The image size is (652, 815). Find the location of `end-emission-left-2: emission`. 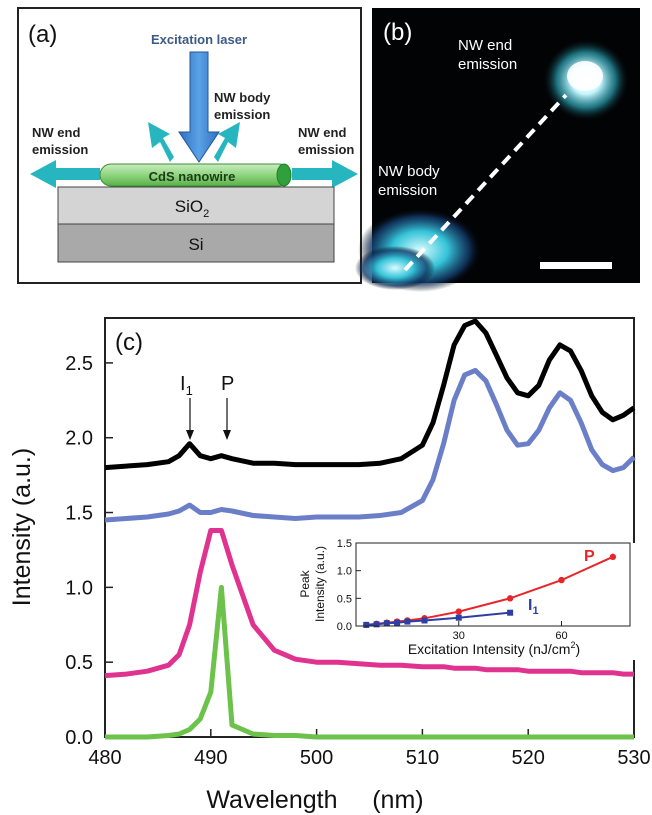

end-emission-left-2: emission is located at coordinates (60, 149).